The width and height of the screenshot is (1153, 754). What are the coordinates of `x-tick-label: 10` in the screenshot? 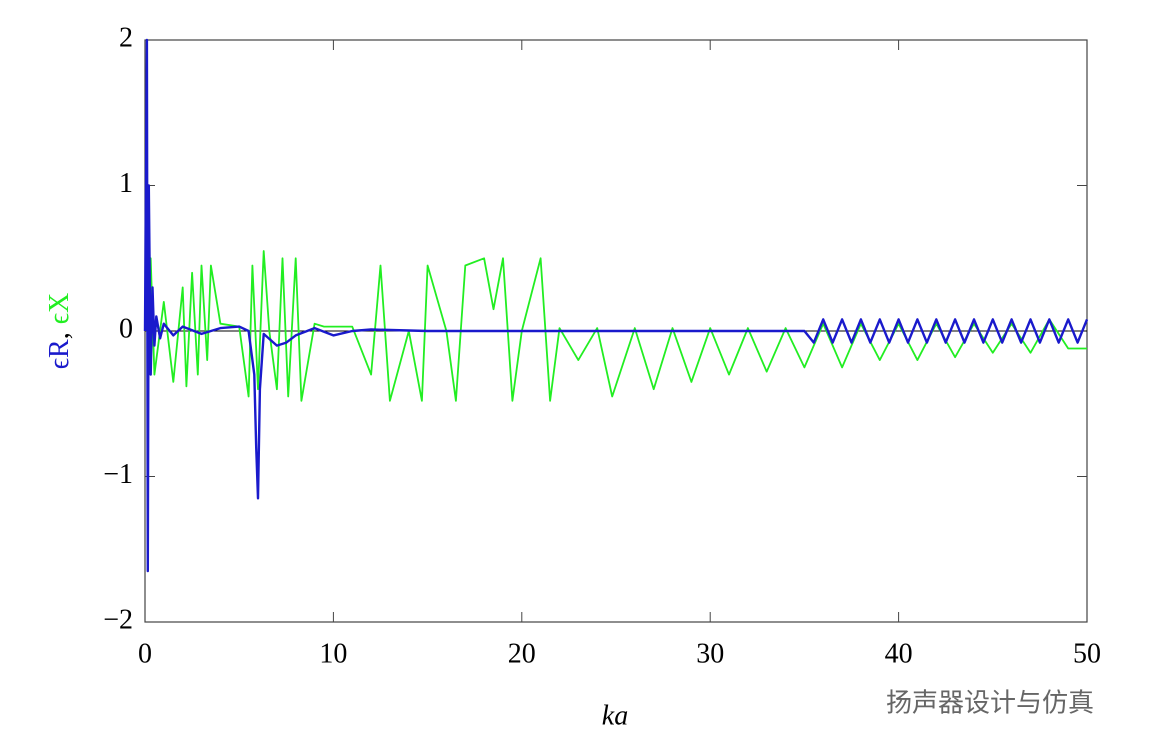 It's located at (333, 653).